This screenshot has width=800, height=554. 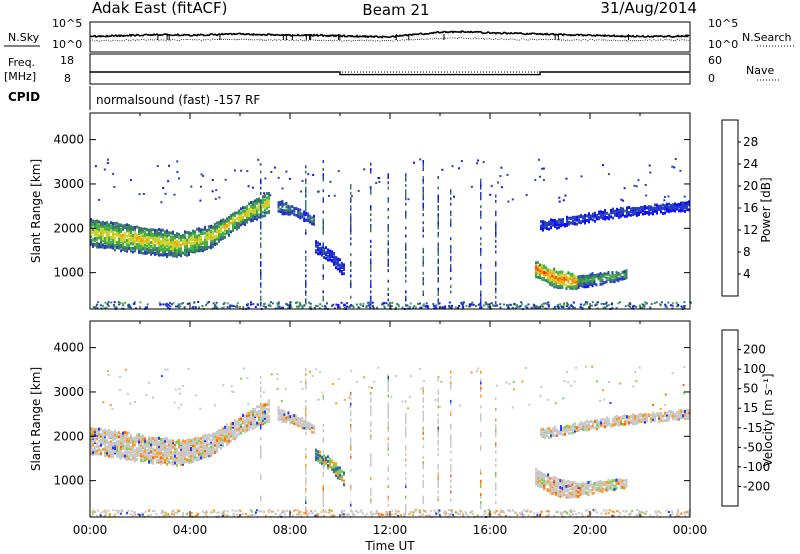 I want to click on power-colorbar-label: Power [dB], so click(x=766, y=209).